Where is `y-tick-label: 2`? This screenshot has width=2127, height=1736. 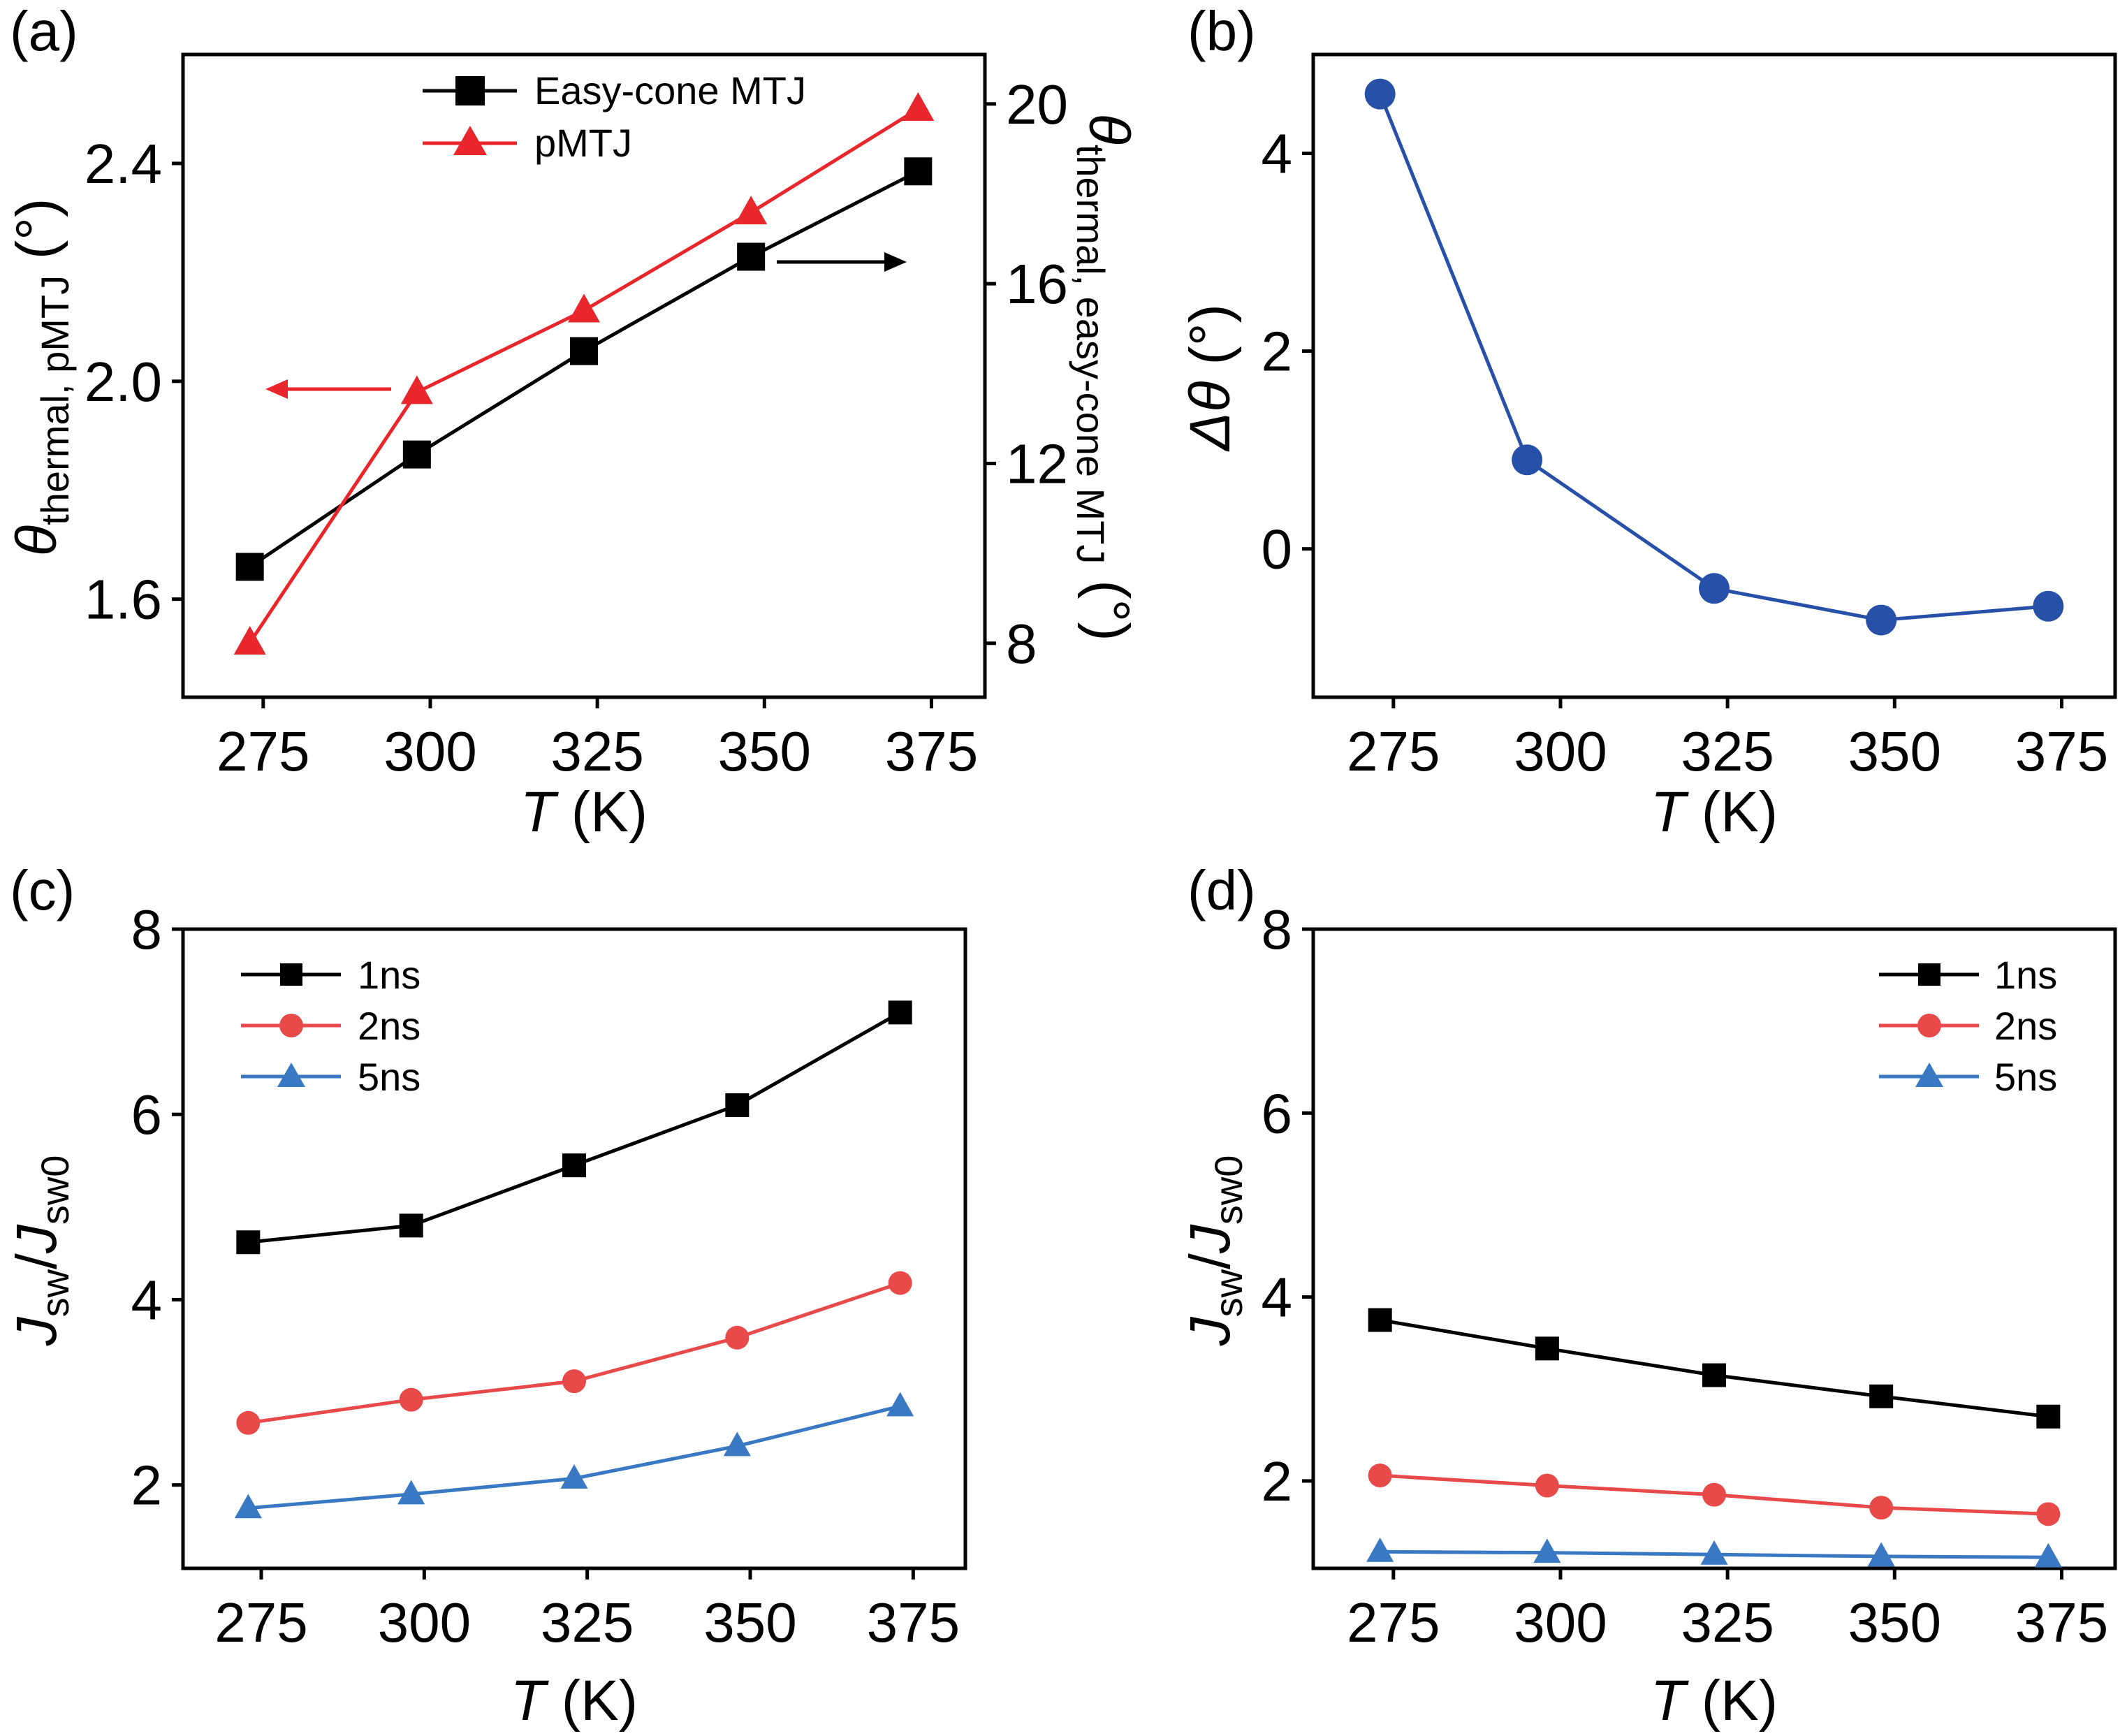
y-tick-label: 2 is located at coordinates (147, 1485).